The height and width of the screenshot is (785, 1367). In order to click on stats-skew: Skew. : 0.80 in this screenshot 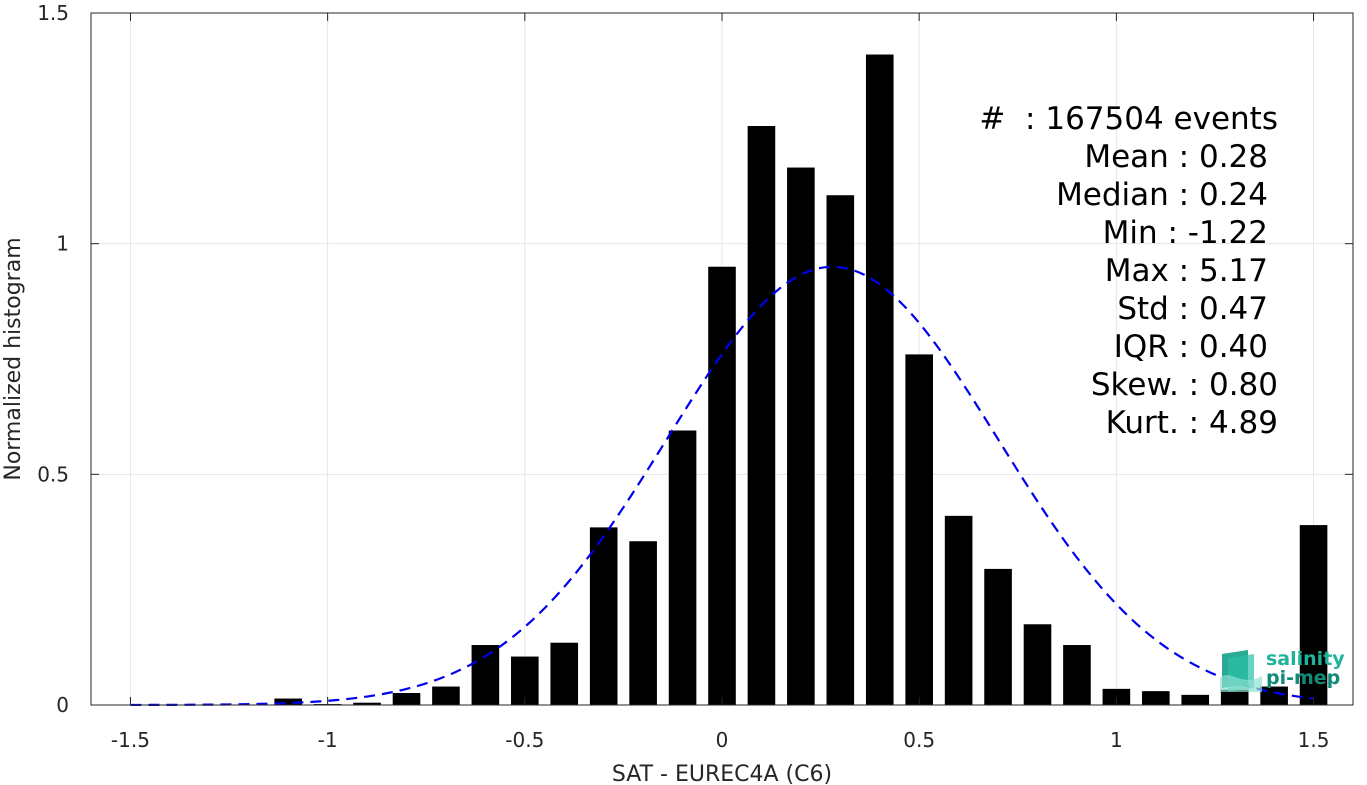, I will do `click(1184, 385)`.